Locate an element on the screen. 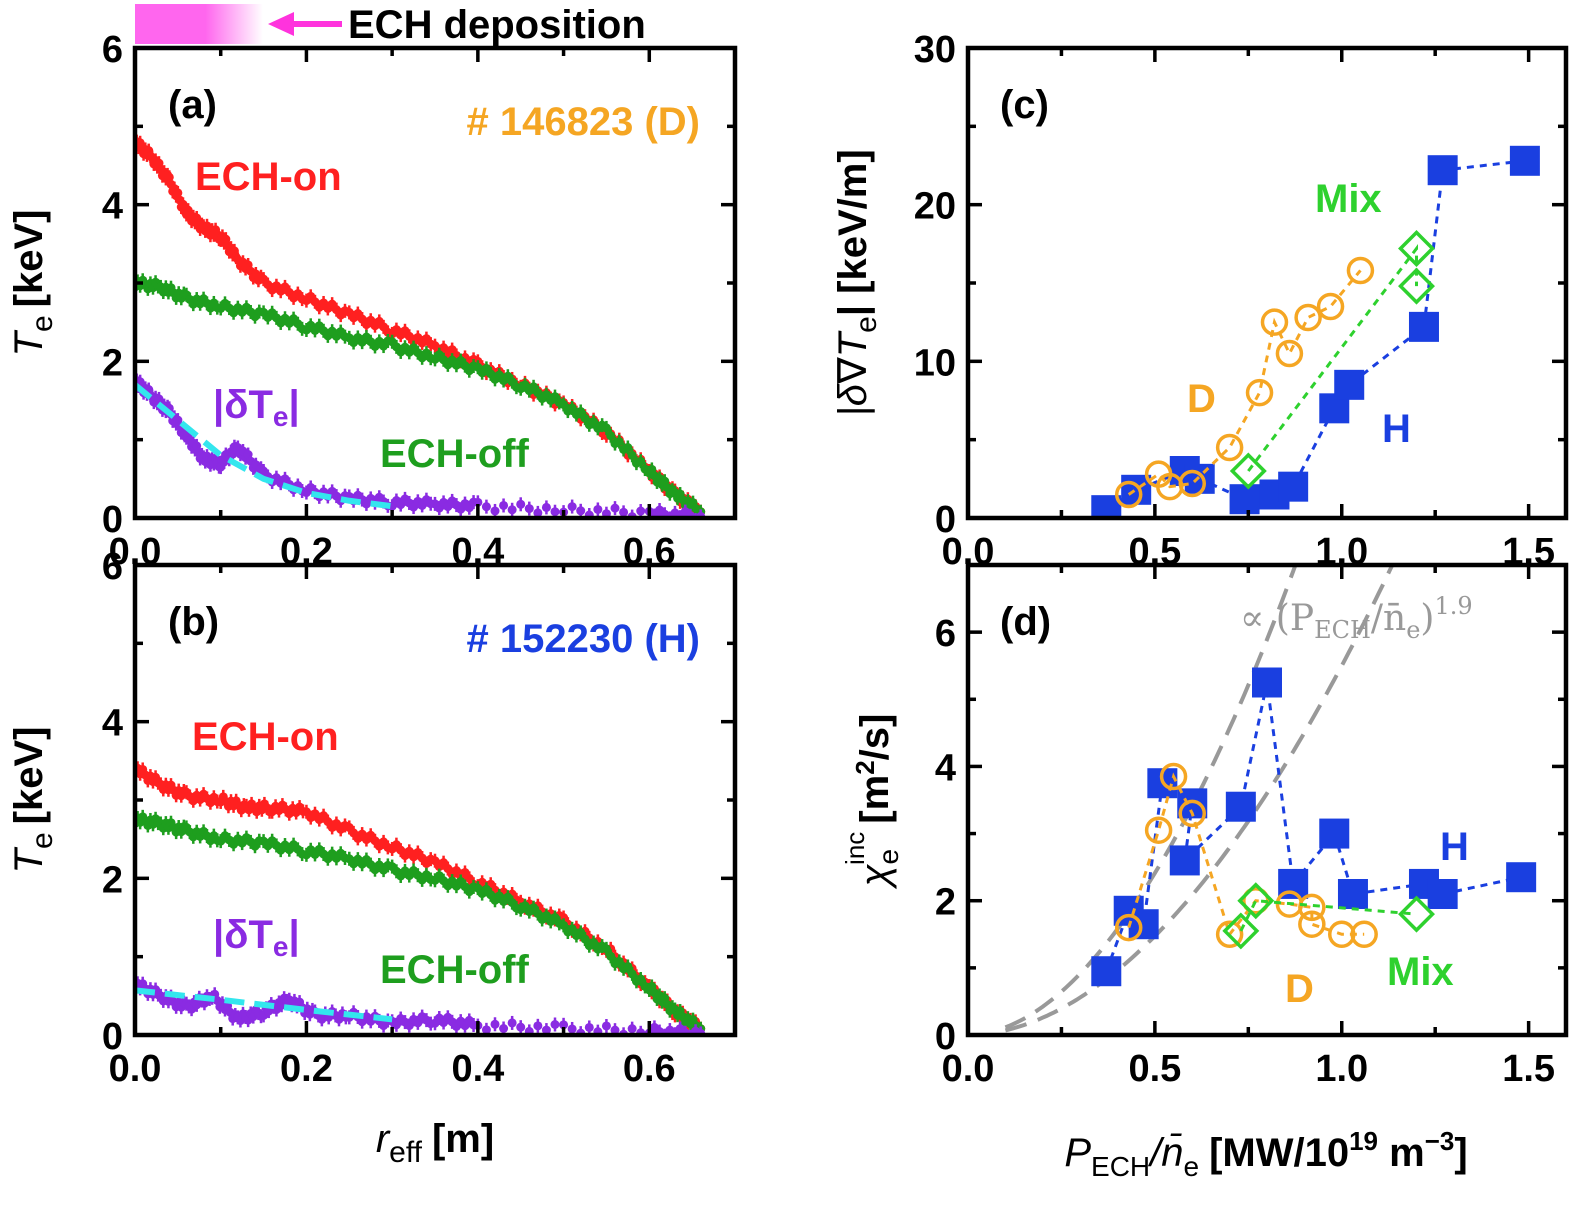 This screenshot has height=1212, width=1594. panel-d-xlabel-unit-end: ] is located at coordinates (1460, 1153).